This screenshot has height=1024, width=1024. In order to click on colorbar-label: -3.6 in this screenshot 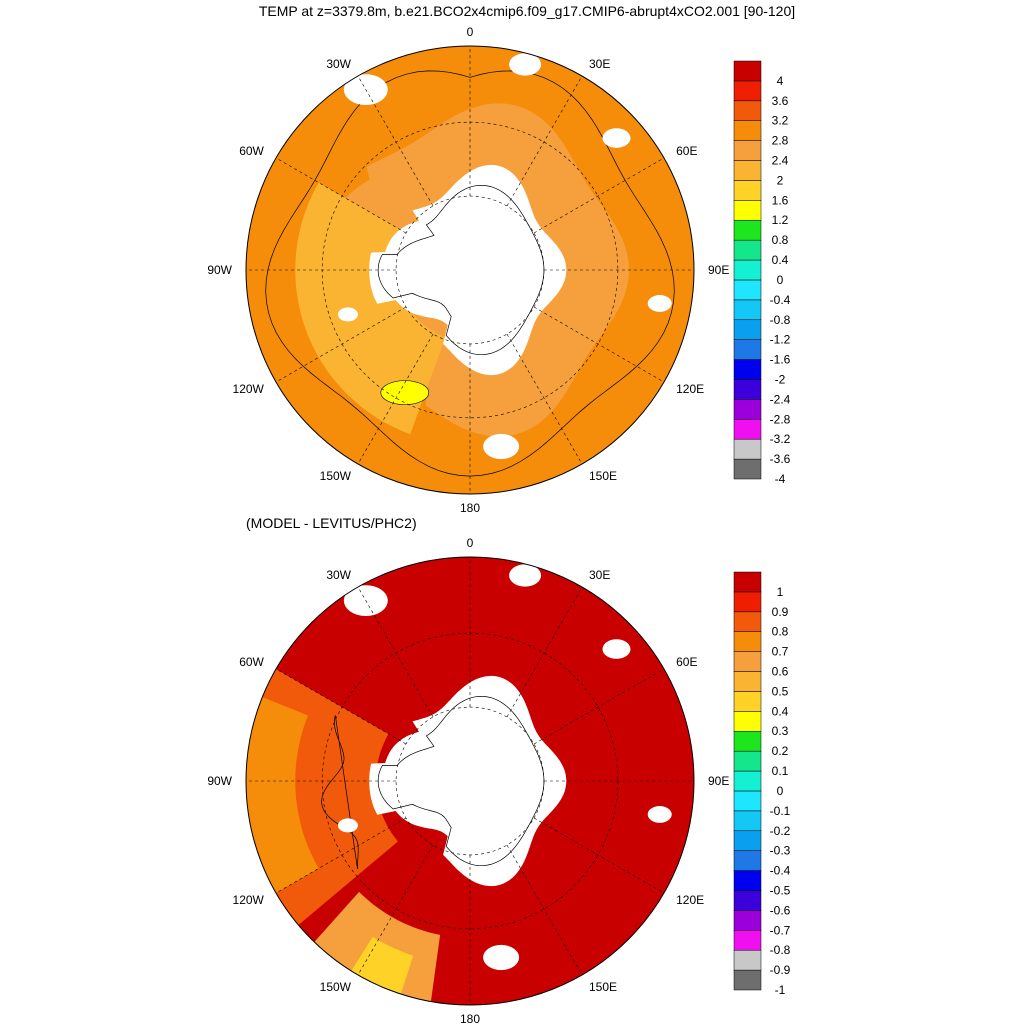, I will do `click(780, 459)`.